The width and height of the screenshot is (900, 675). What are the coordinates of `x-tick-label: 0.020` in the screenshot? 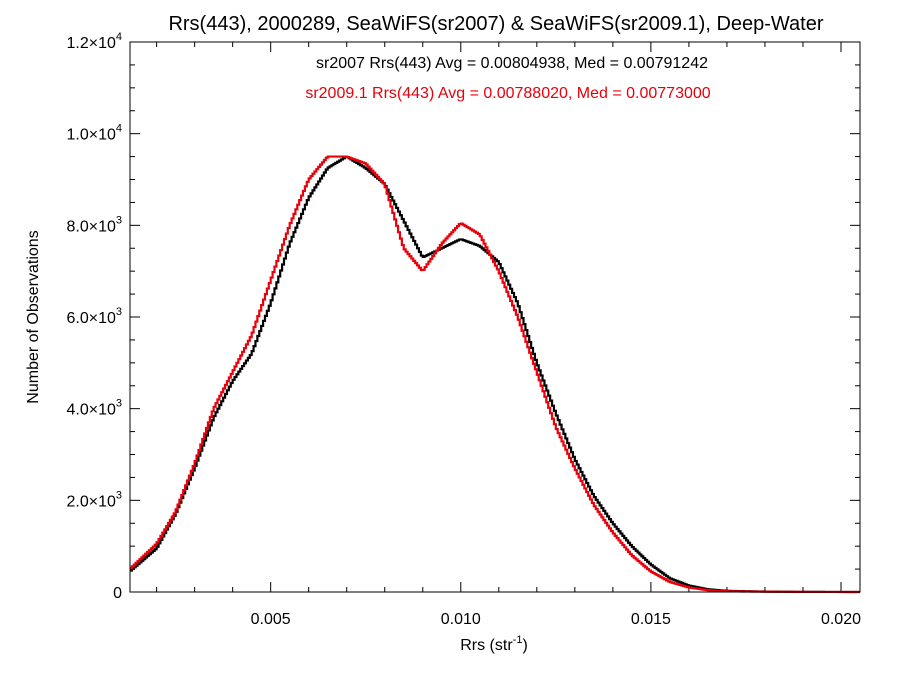 It's located at (841, 619).